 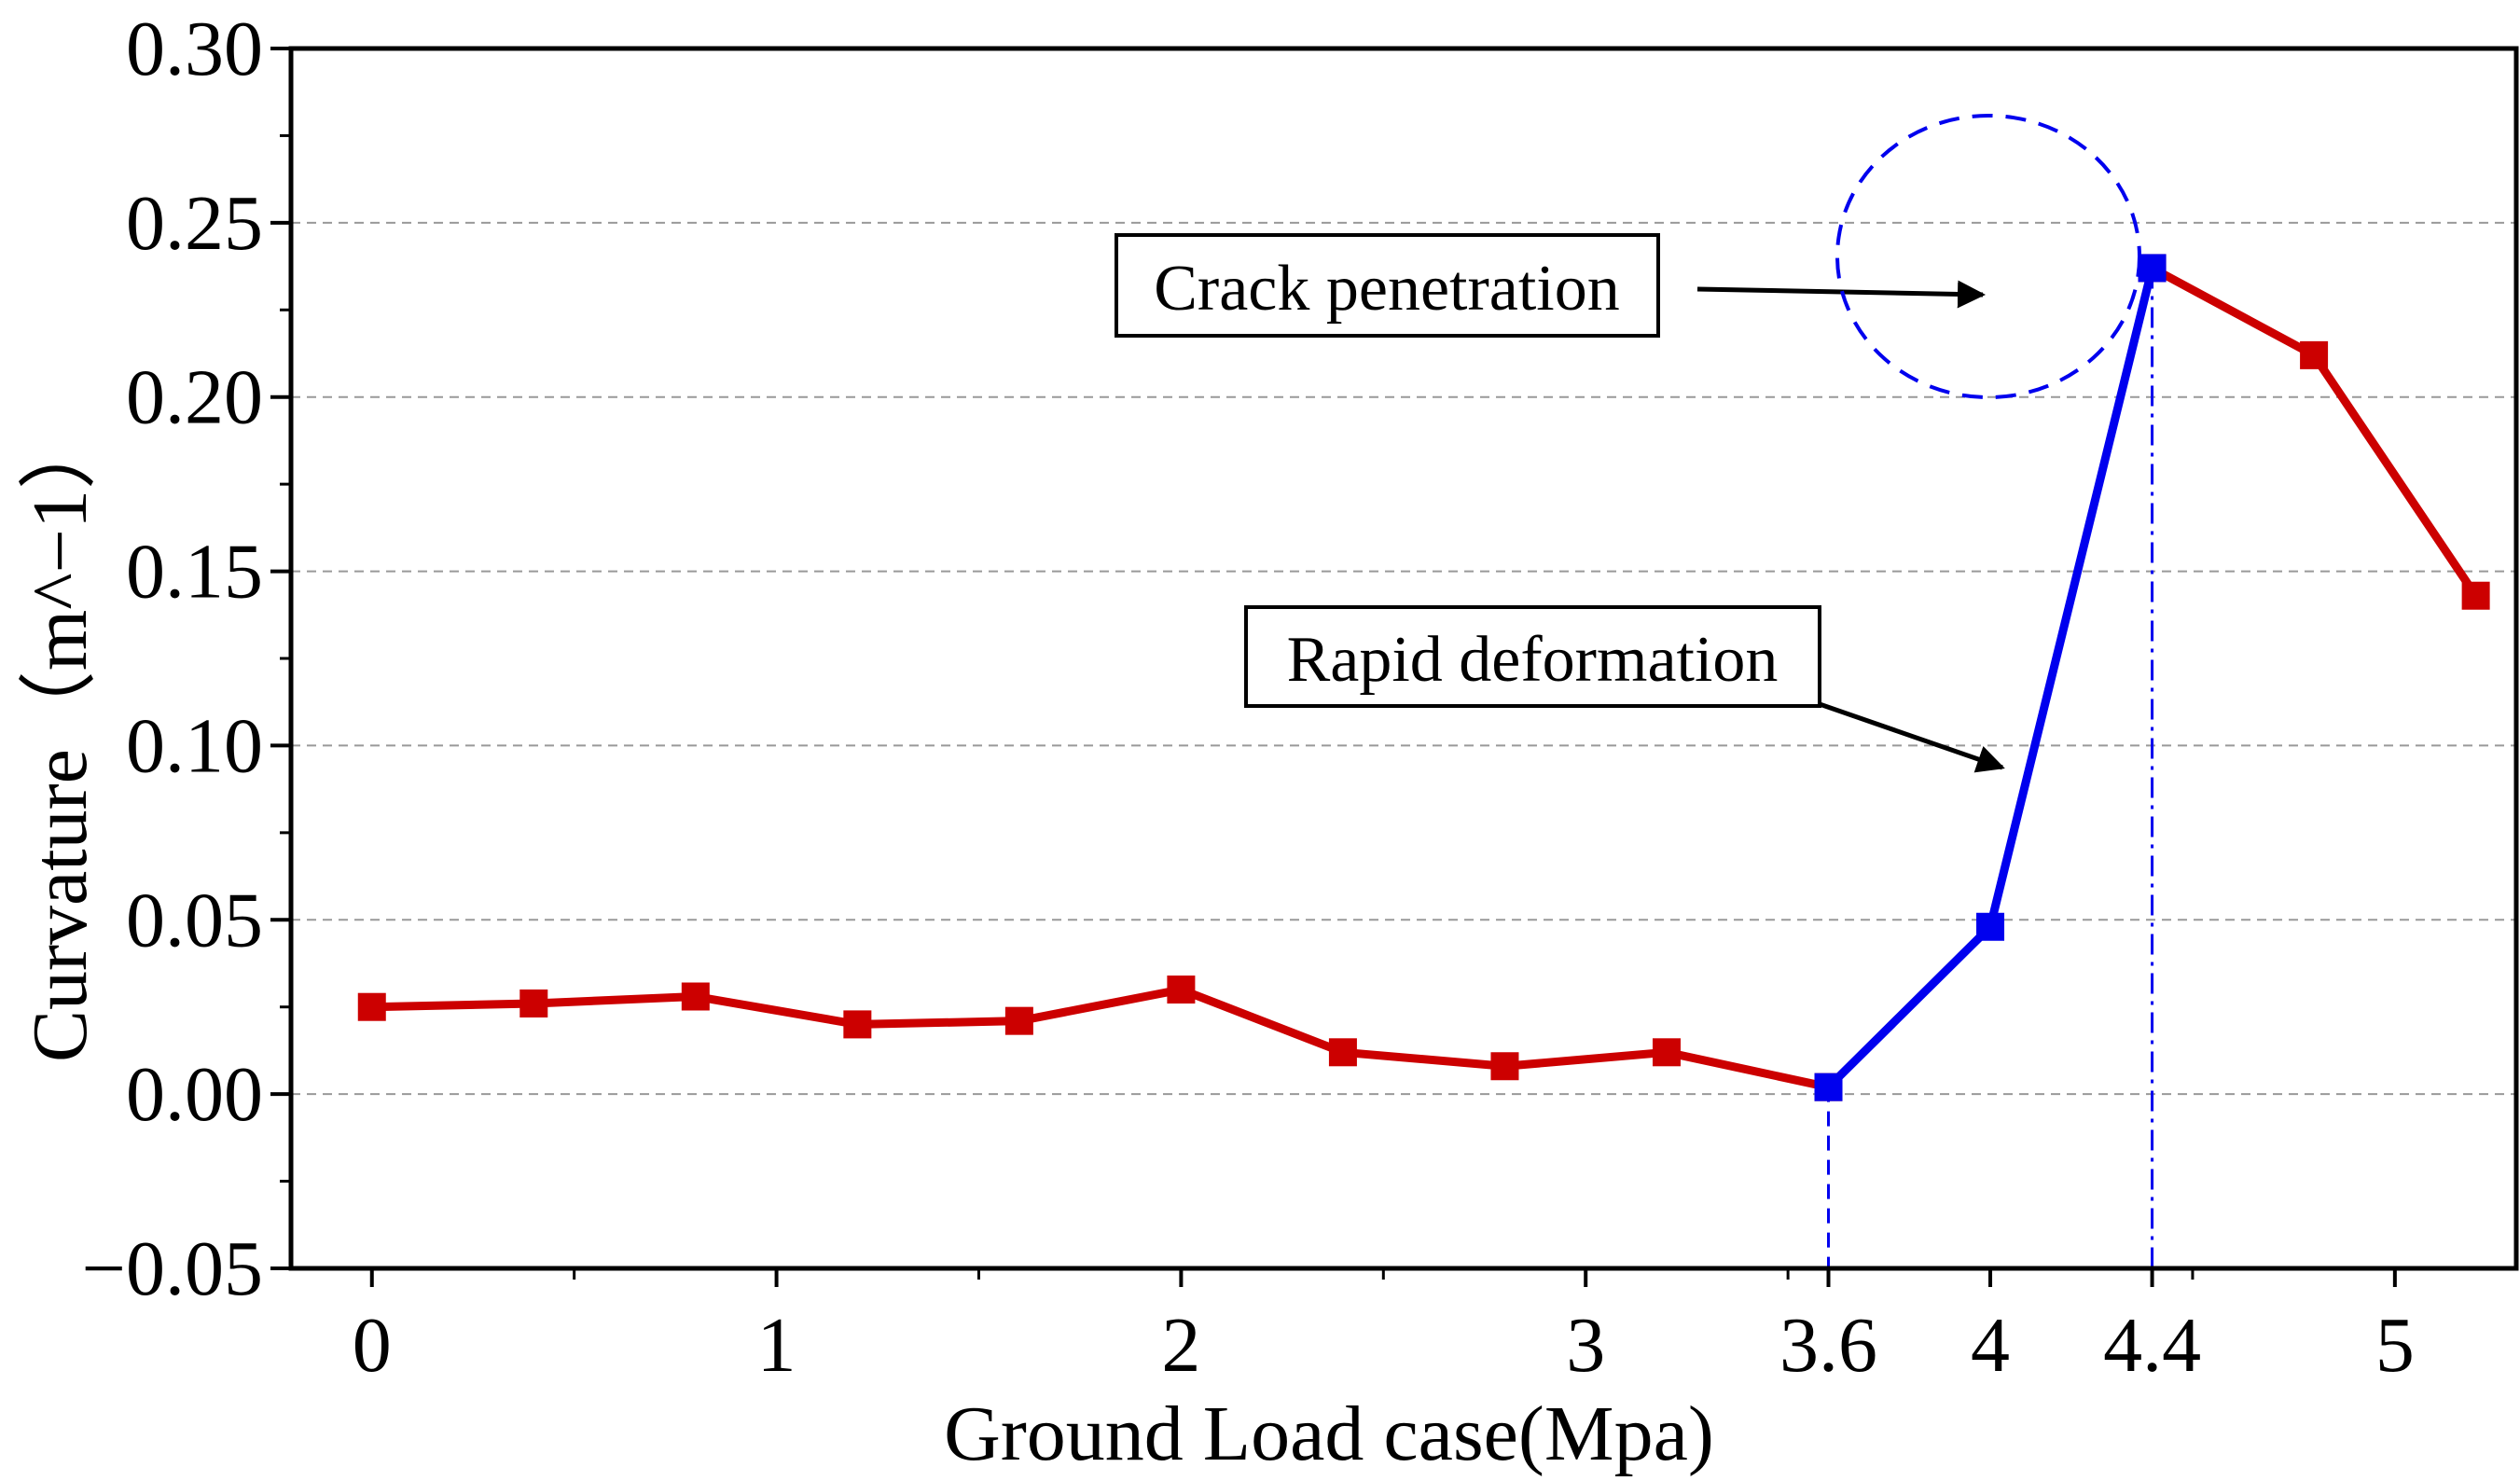 I want to click on crack-penetration-annotation: Crack penetration, so click(x=1550, y=285).